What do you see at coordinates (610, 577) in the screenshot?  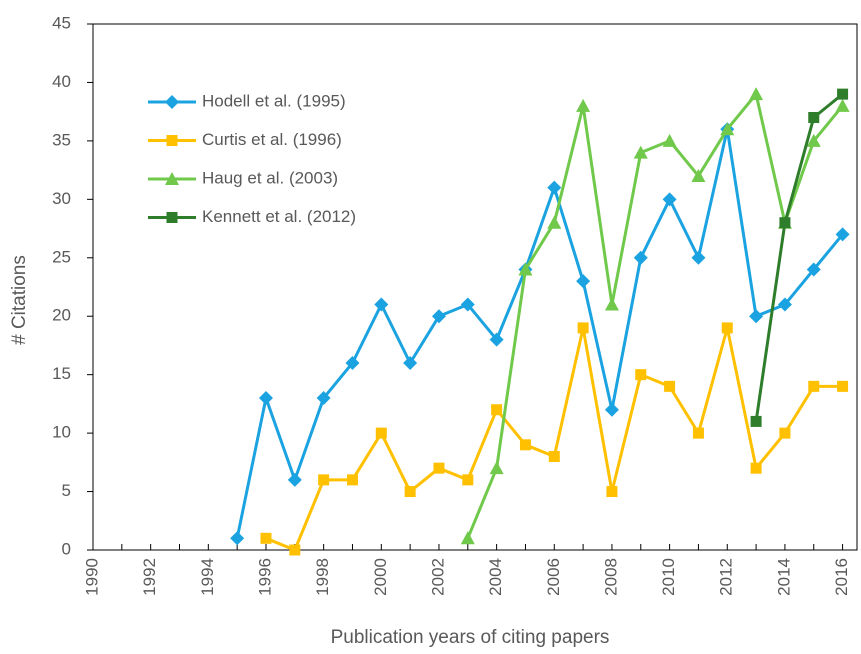 I see `x-tick-label: 2008` at bounding box center [610, 577].